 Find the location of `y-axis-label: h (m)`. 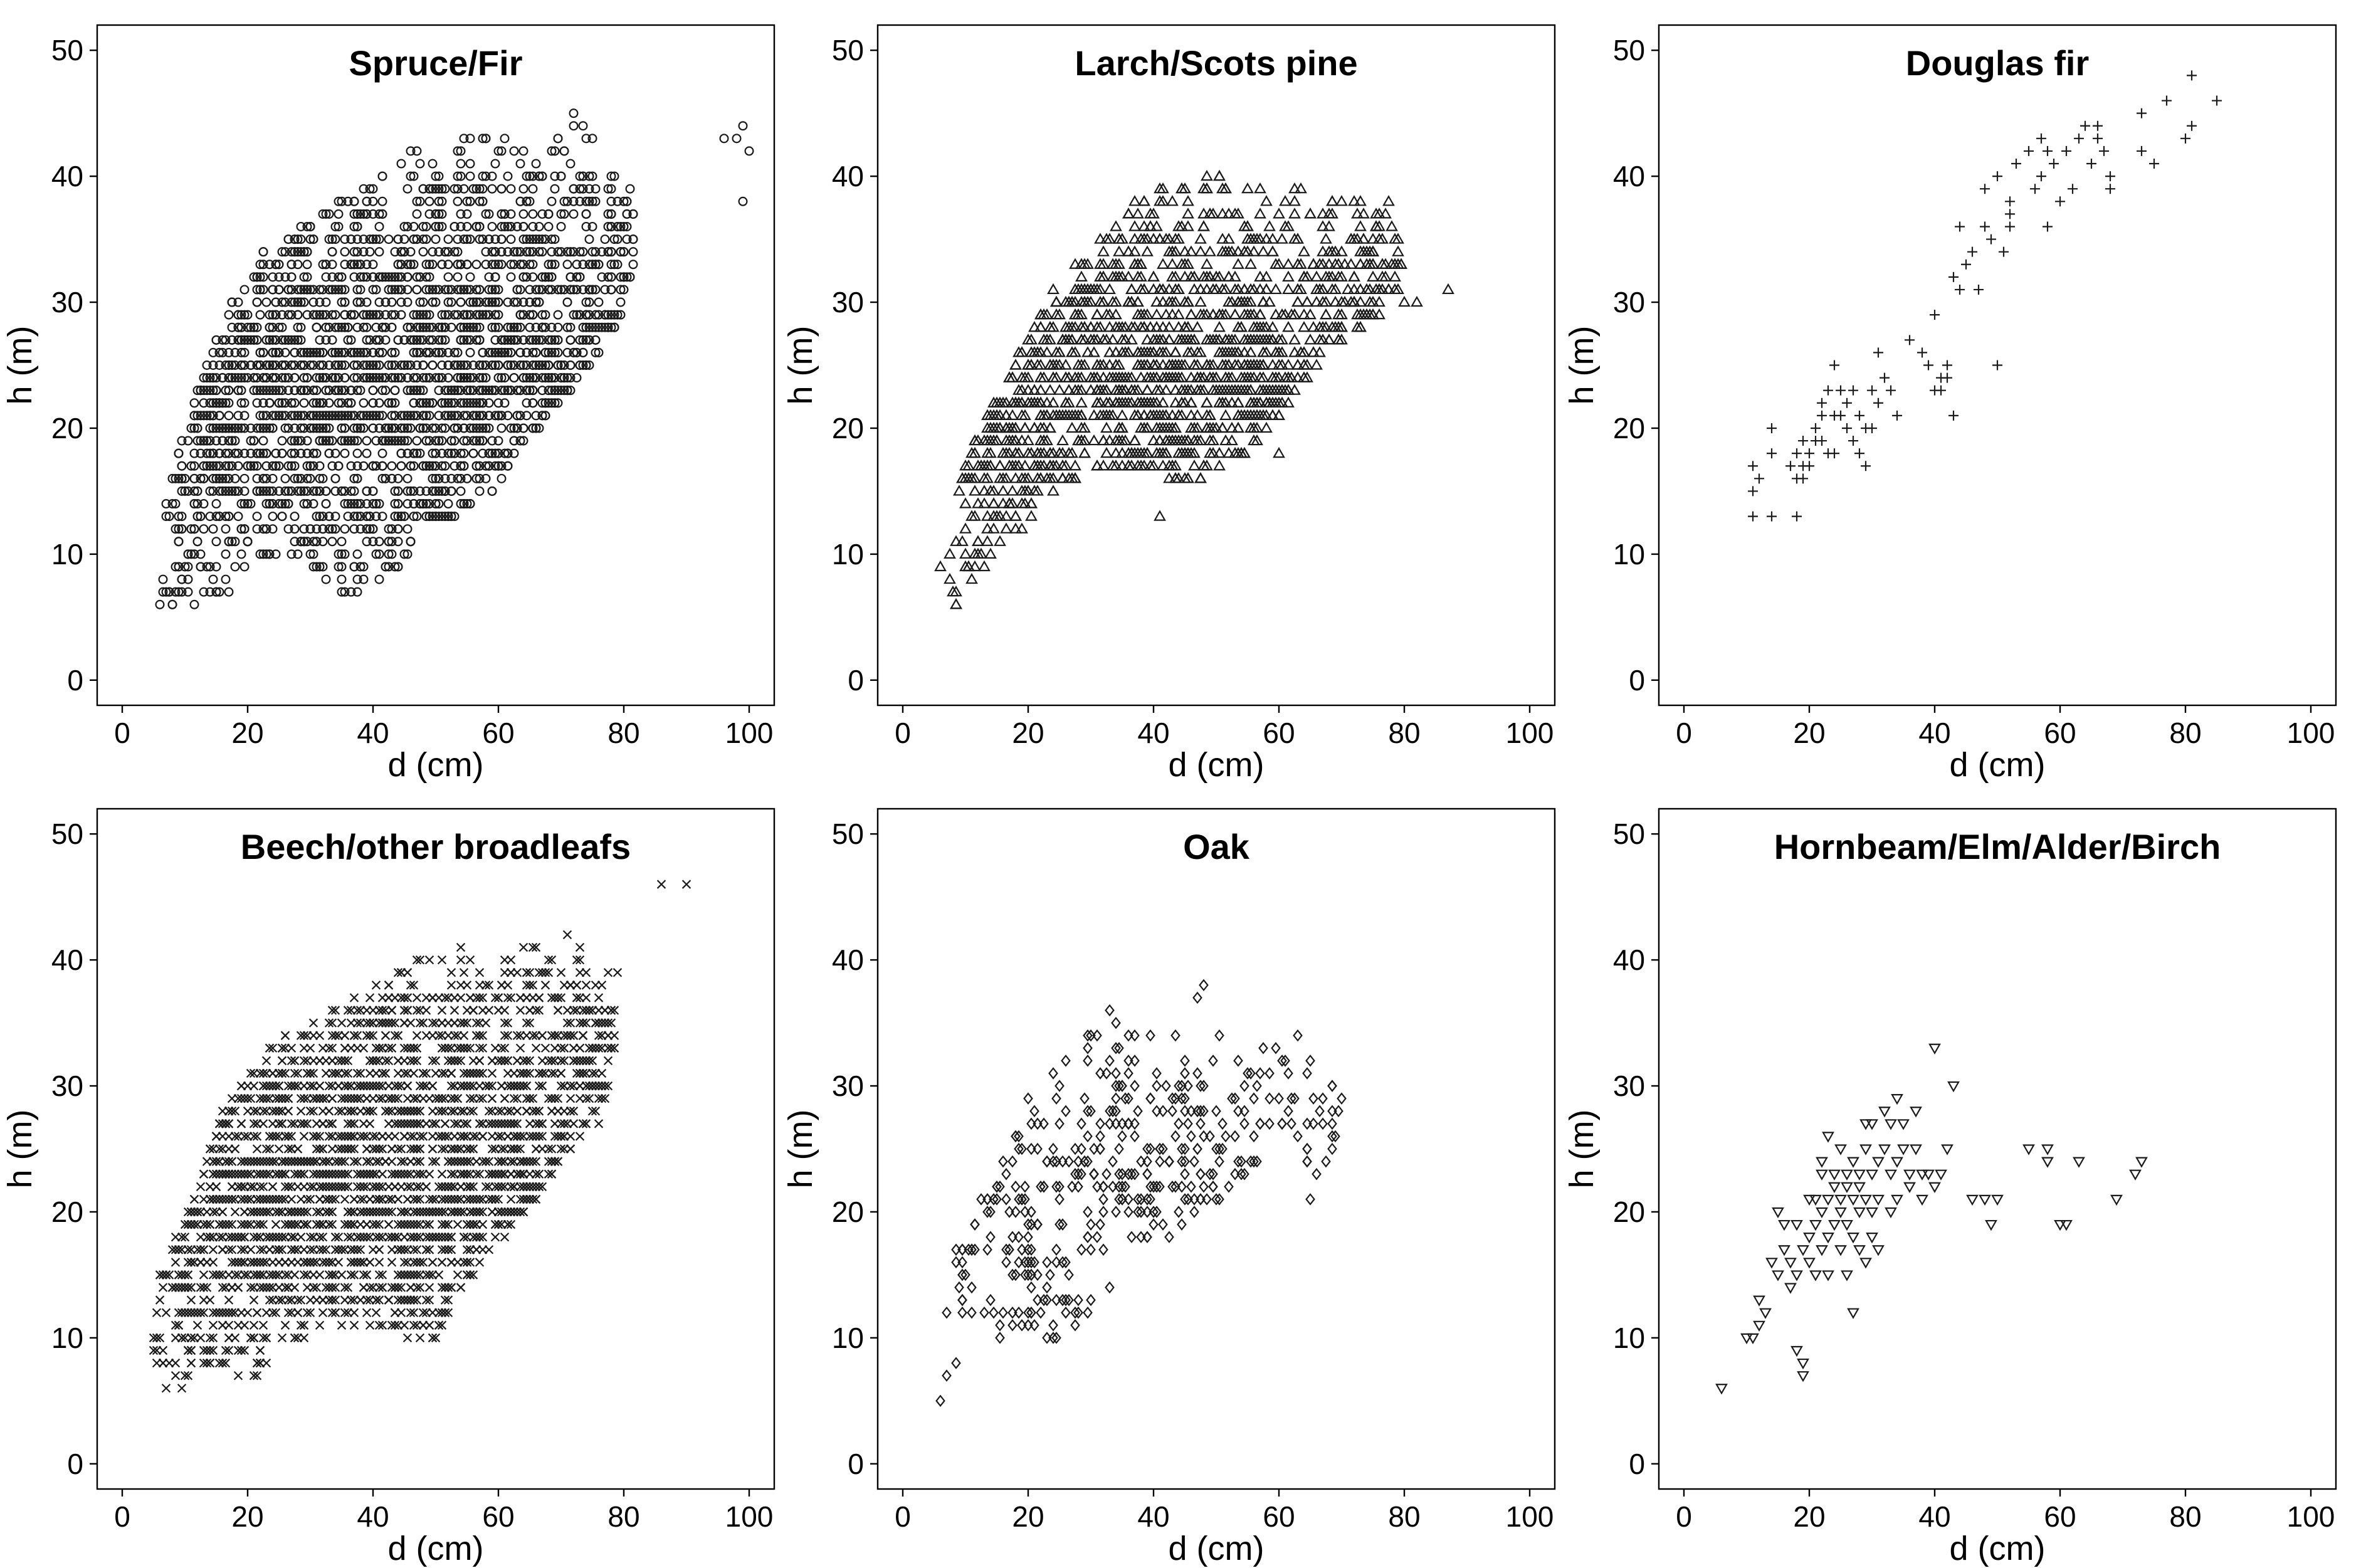

y-axis-label: h (m) is located at coordinates (800, 365).